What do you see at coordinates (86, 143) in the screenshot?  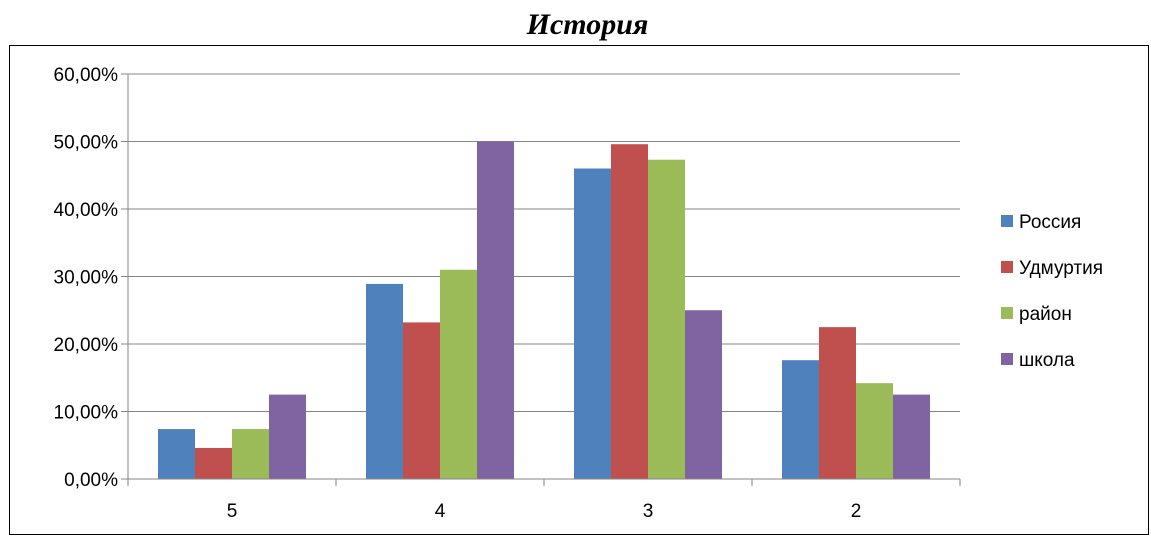 I see `y-tick-label: 50,00%` at bounding box center [86, 143].